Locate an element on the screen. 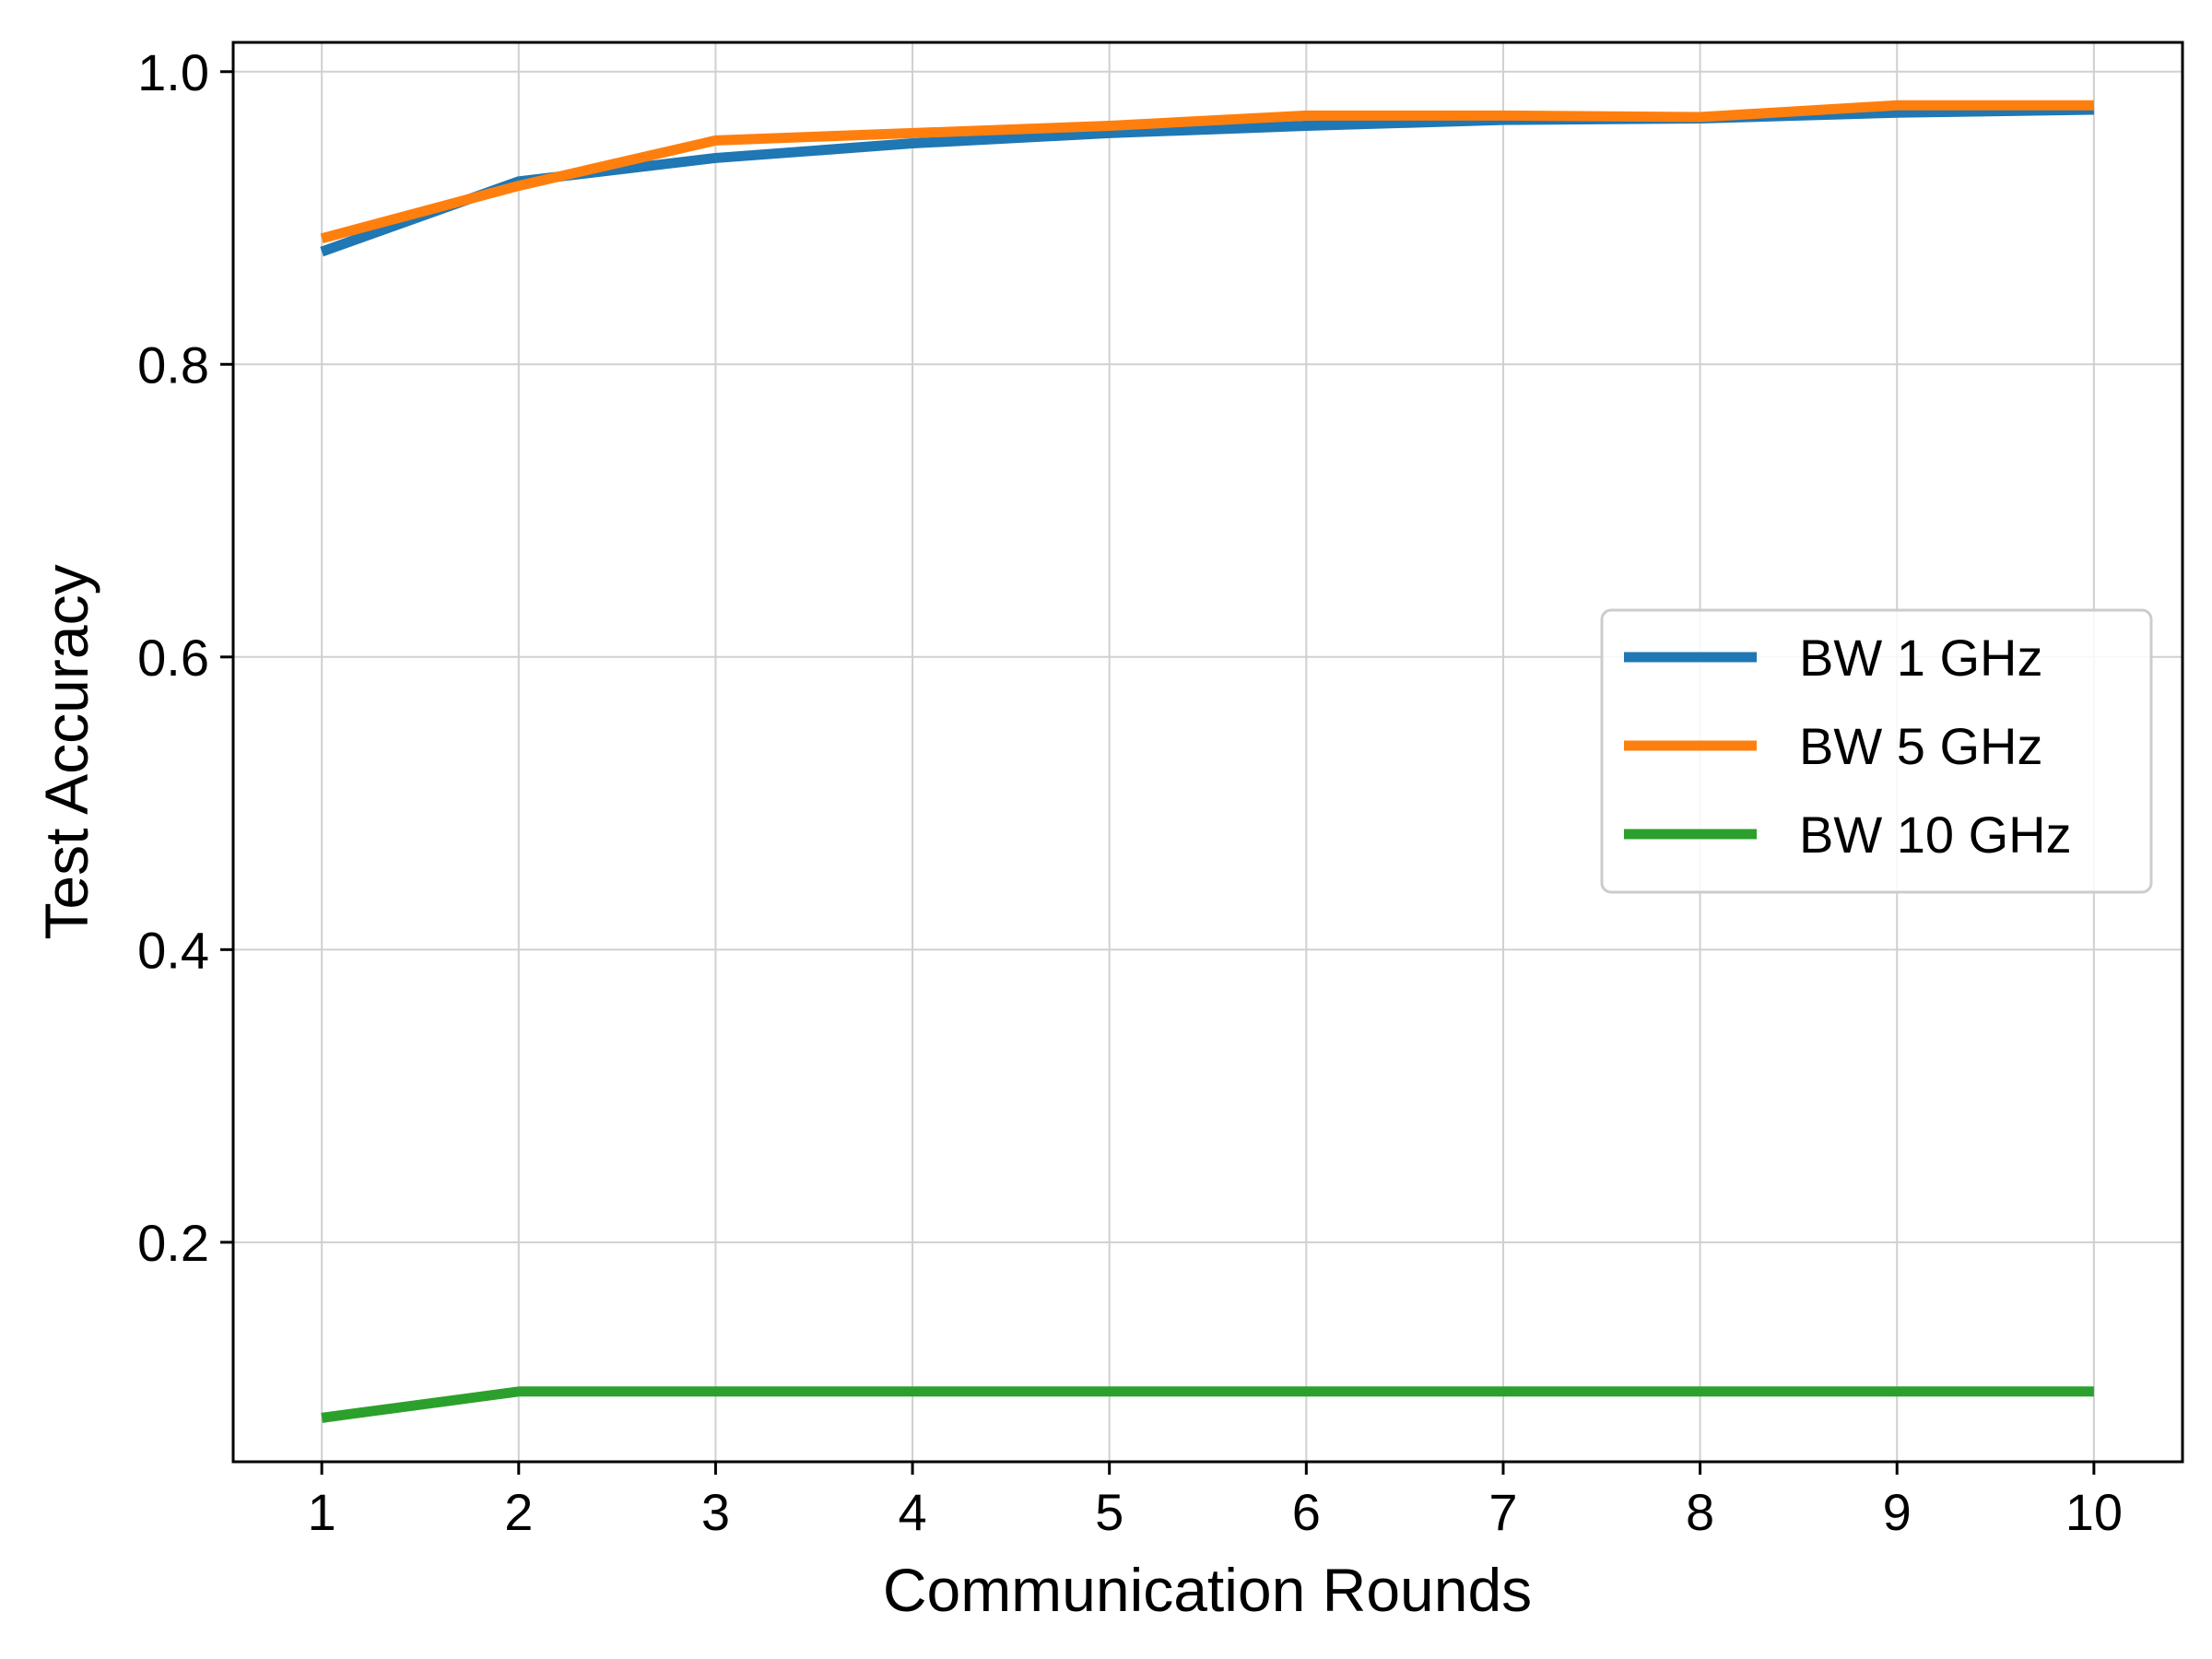 This screenshot has height=1659, width=2212. x-tick-label: 1 is located at coordinates (322, 1512).